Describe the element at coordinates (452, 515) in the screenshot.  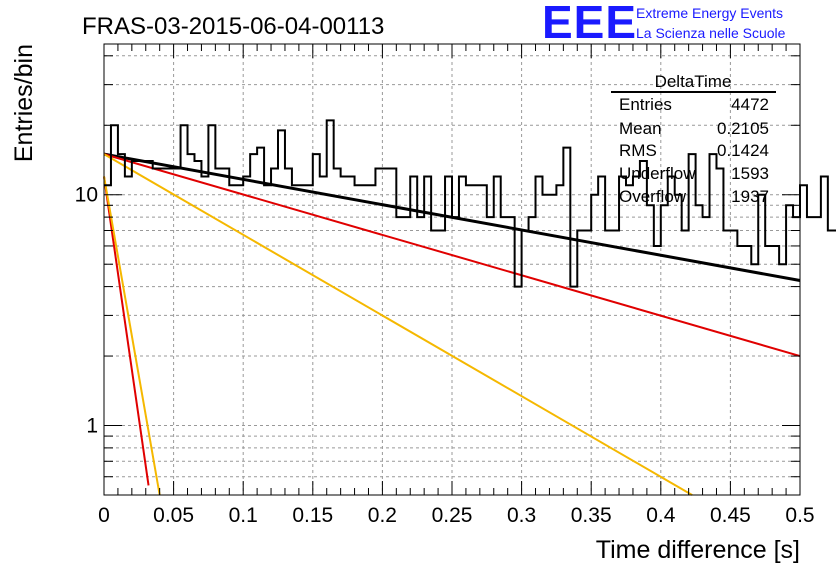
I see `x-tick-label: 0.25` at that location.